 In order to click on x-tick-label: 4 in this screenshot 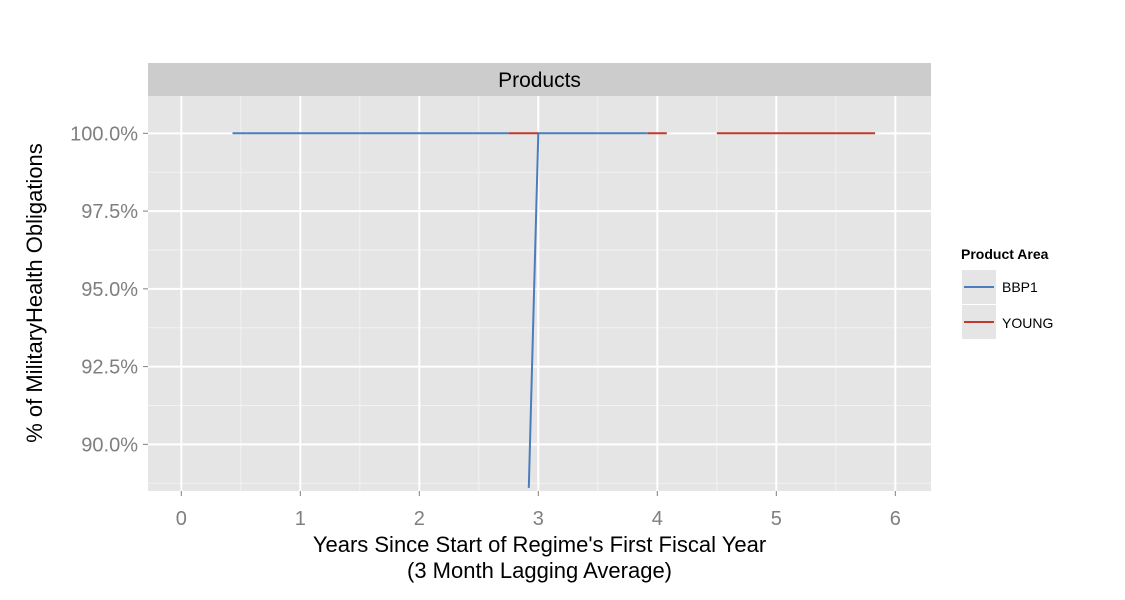, I will do `click(657, 519)`.